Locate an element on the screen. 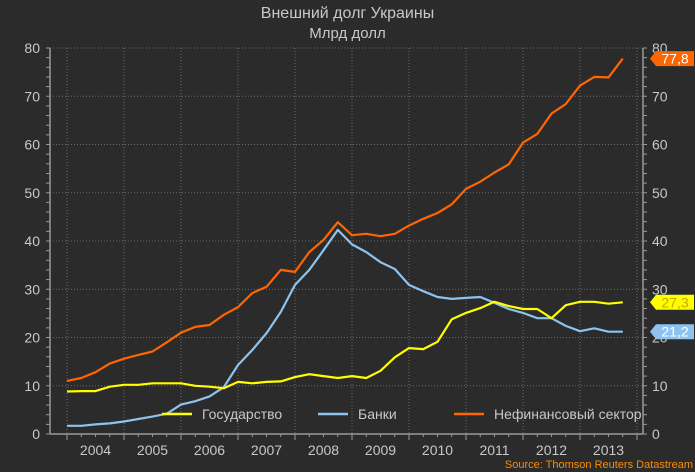 The height and width of the screenshot is (472, 695). y-tick-label-right: 60 is located at coordinates (660, 145).